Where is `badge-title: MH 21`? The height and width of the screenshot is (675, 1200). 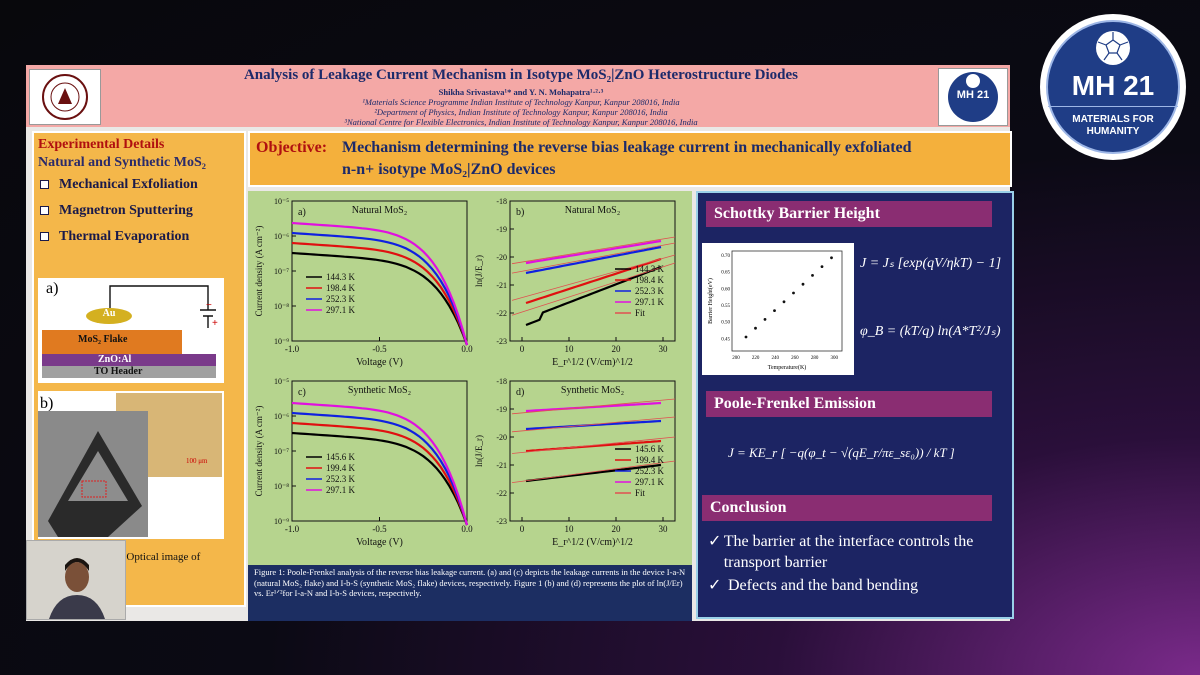
badge-title: MH 21 is located at coordinates (1113, 85).